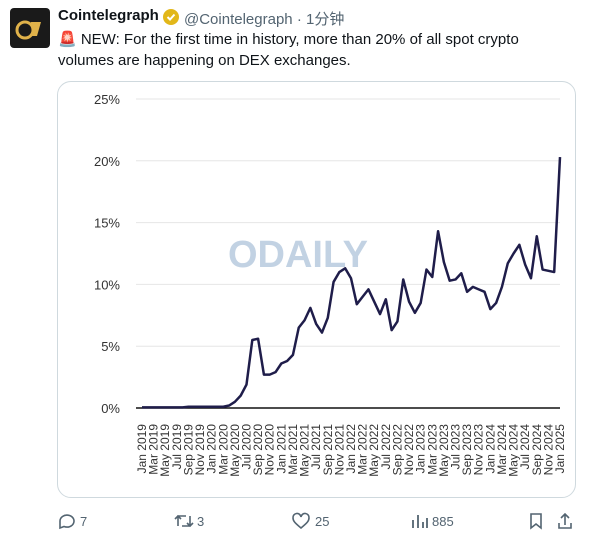 Image resolution: width=594 pixels, height=536 pixels. What do you see at coordinates (84, 521) in the screenshot?
I see `reply-count: 7` at bounding box center [84, 521].